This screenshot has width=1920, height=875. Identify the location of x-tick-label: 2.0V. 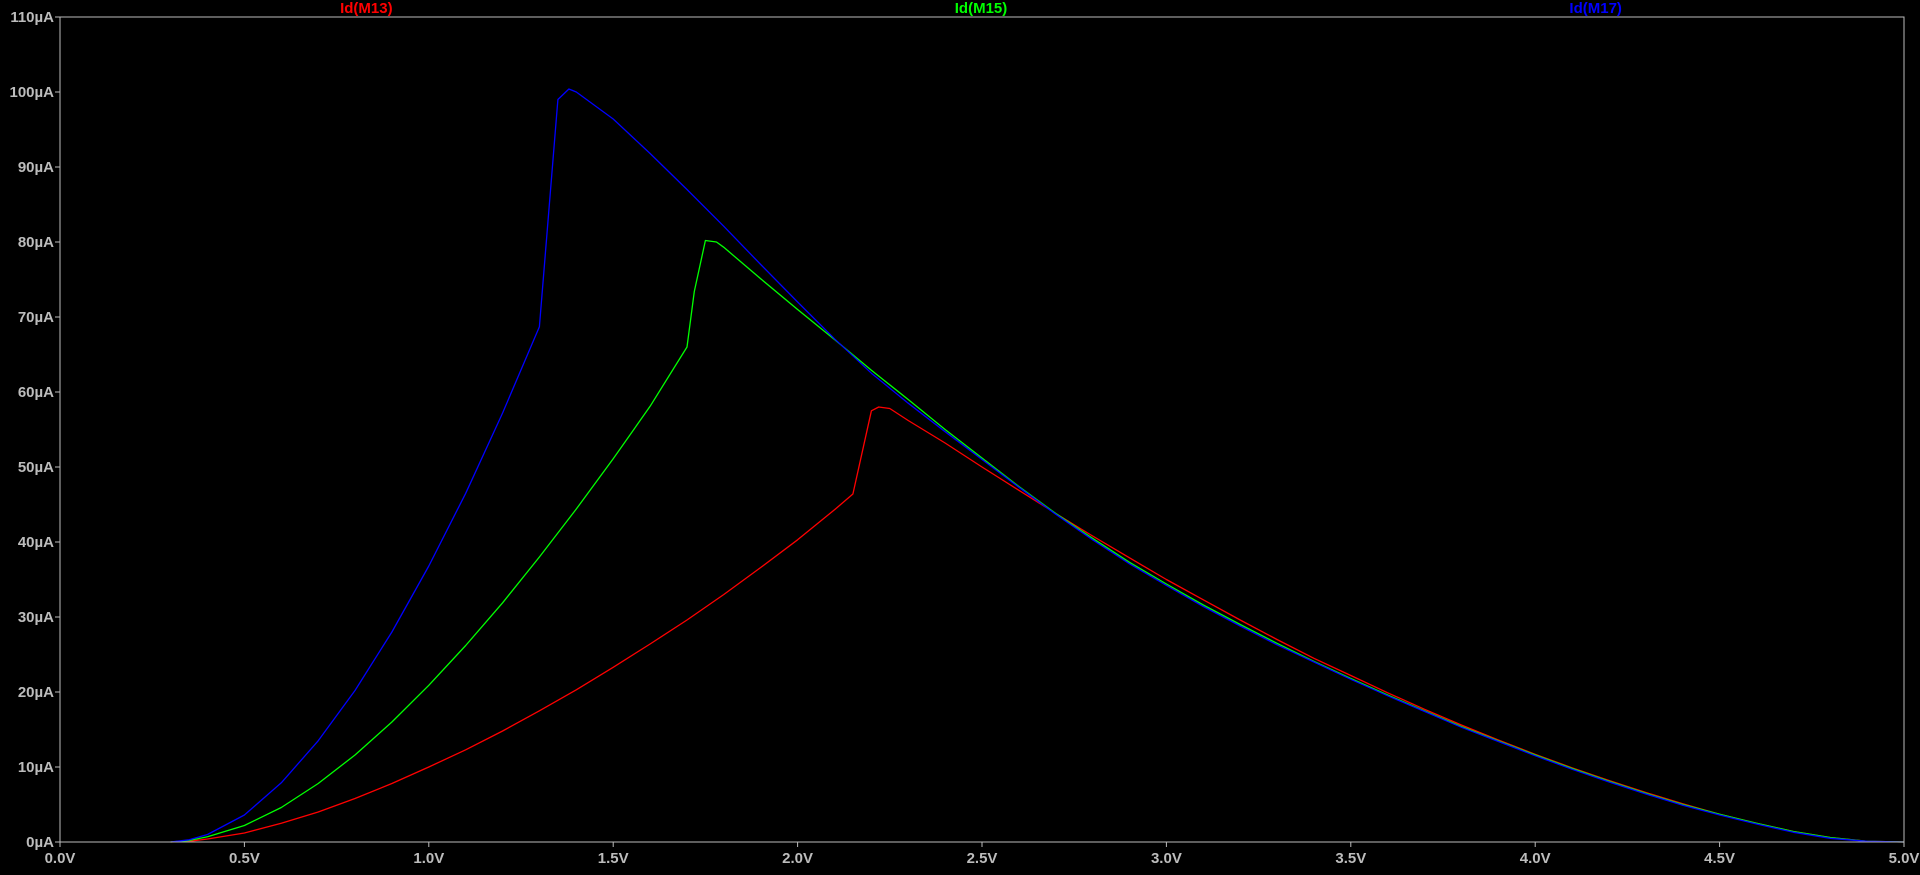
(797, 858).